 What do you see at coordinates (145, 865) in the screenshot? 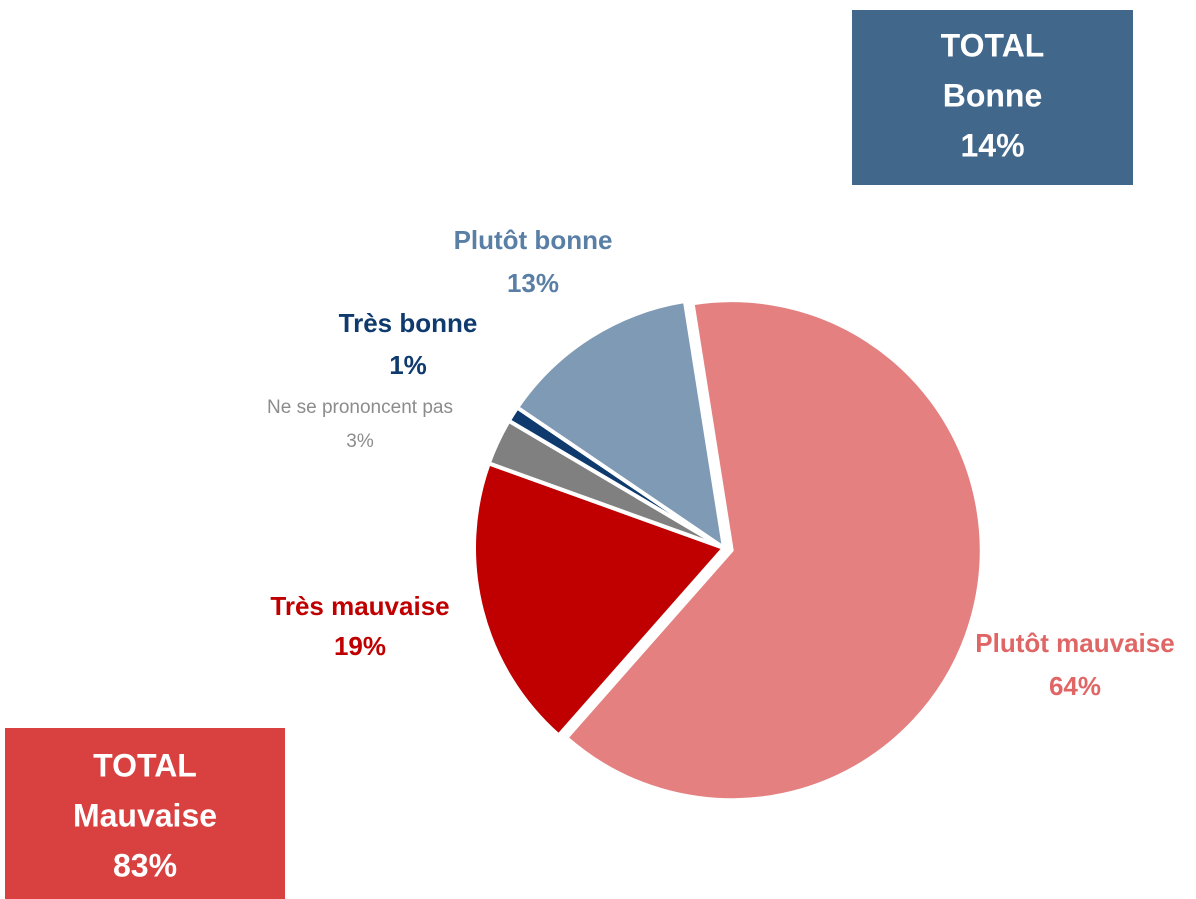
I see `total-text: 83%` at bounding box center [145, 865].